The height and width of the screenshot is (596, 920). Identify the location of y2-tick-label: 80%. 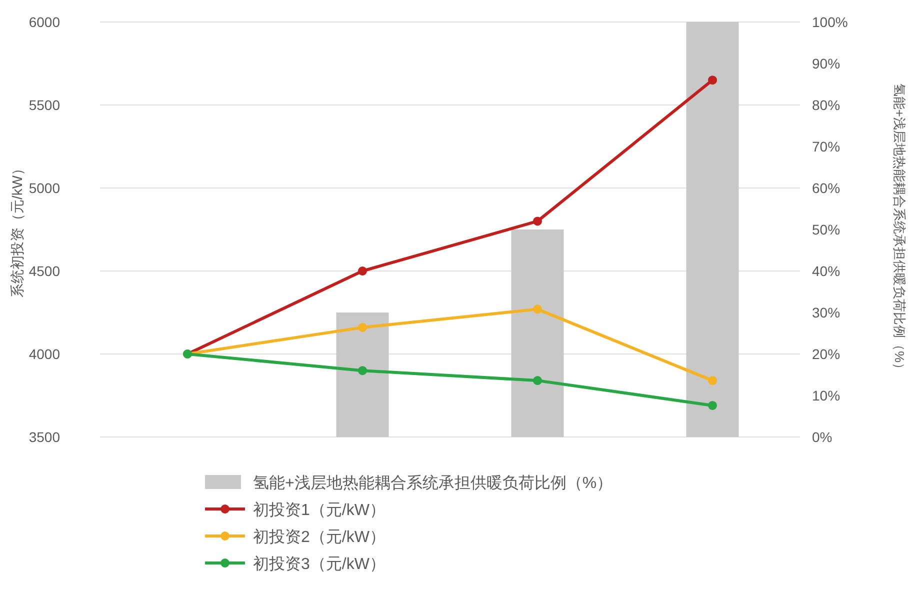
(826, 105).